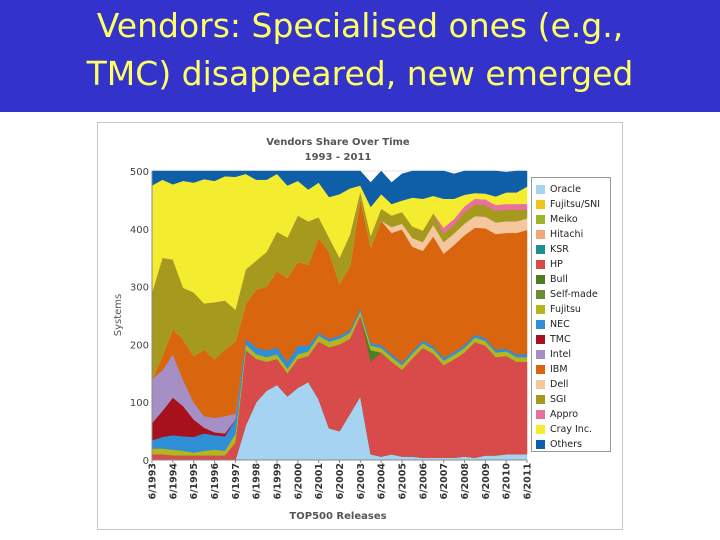  I want to click on chart-subtitle: 1993 - 2011, so click(338, 157).